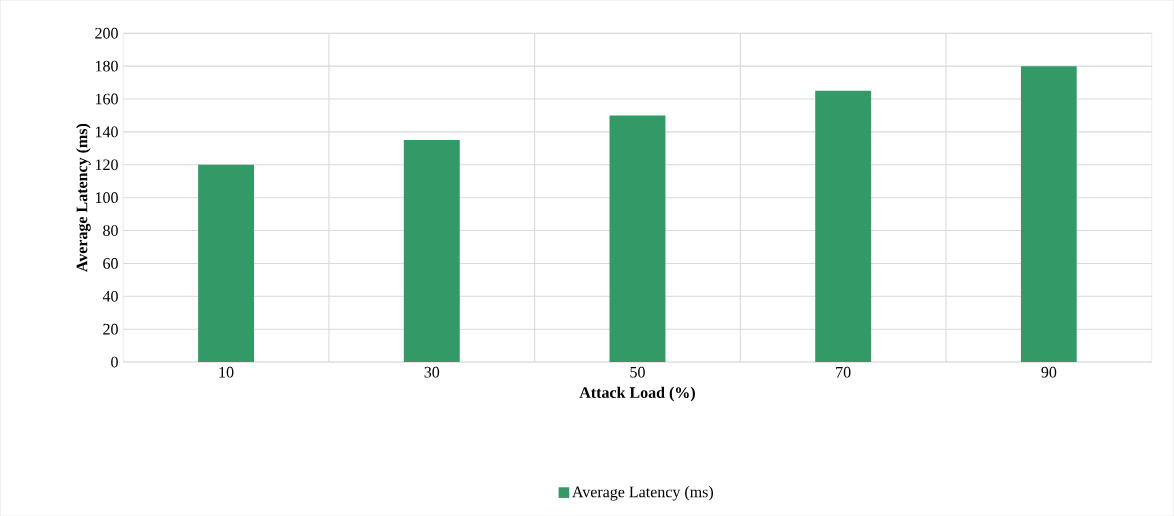 The height and width of the screenshot is (516, 1174). I want to click on x-axis-title: Attack Load (%), so click(637, 394).